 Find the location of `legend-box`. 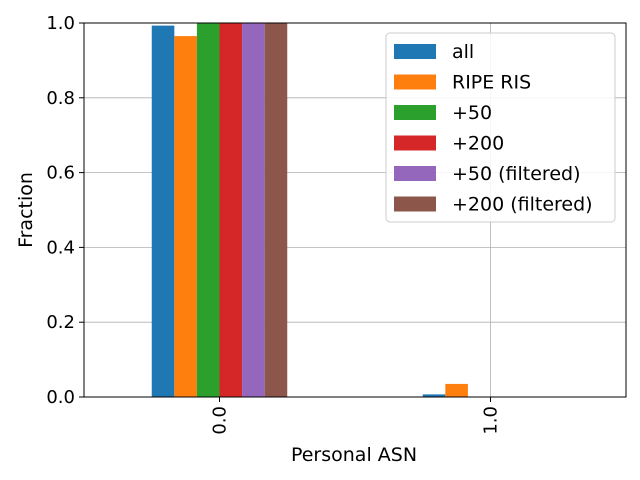

legend-box is located at coordinates (500, 127).